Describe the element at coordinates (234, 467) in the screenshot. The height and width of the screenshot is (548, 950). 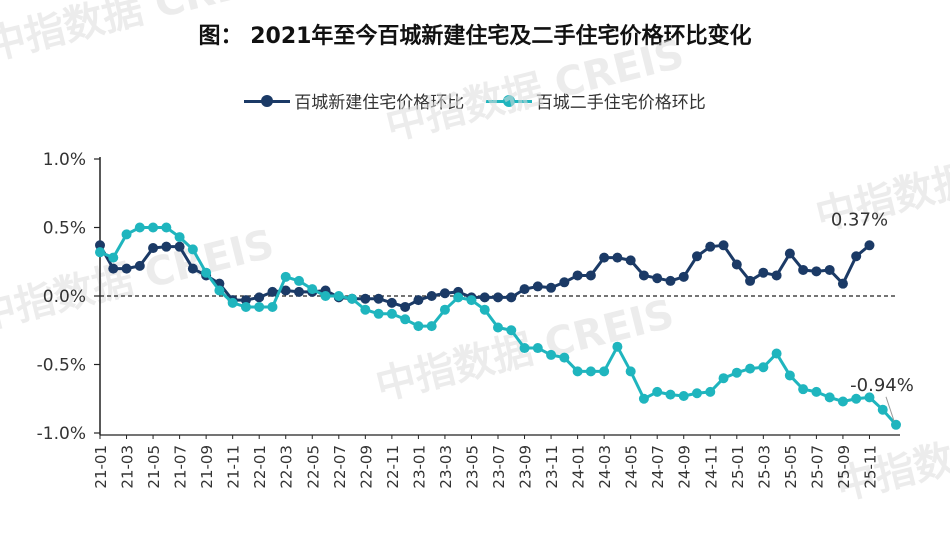
I see `x-tick-label: 21-11` at that location.